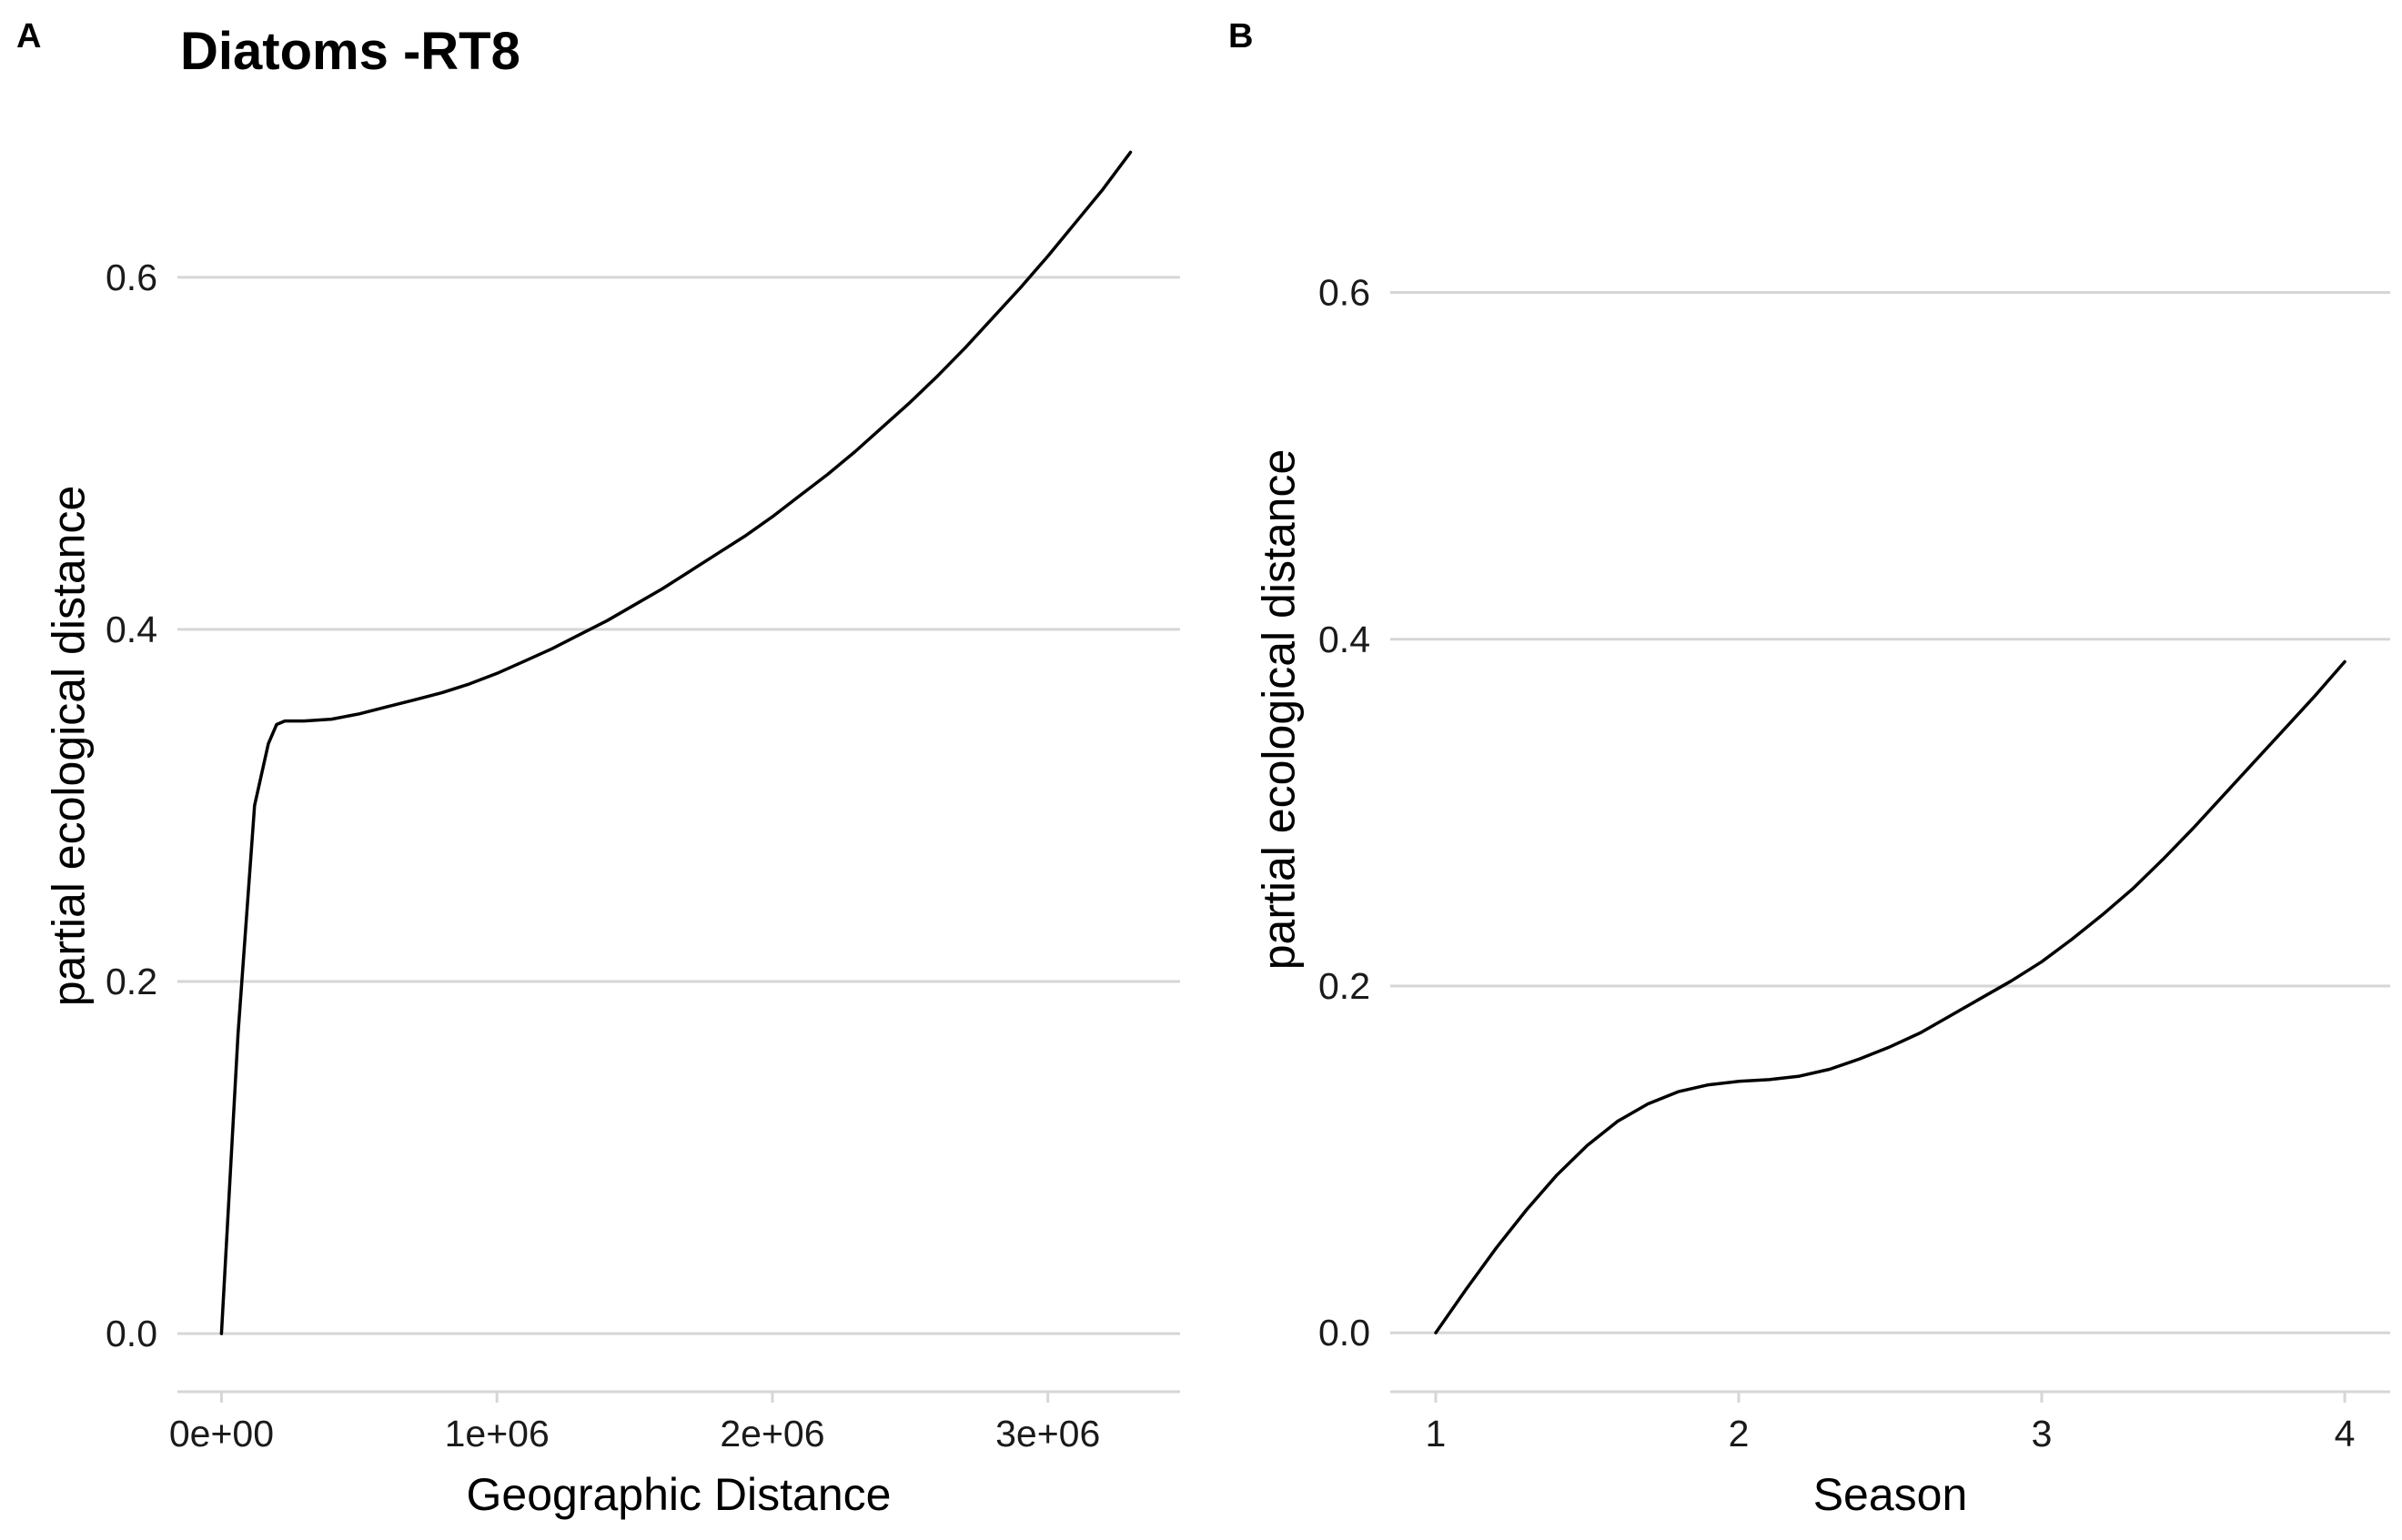 The width and height of the screenshot is (2402, 1540). What do you see at coordinates (1344, 986) in the screenshot?
I see `panel-b-y-tick-label: 0.2` at bounding box center [1344, 986].